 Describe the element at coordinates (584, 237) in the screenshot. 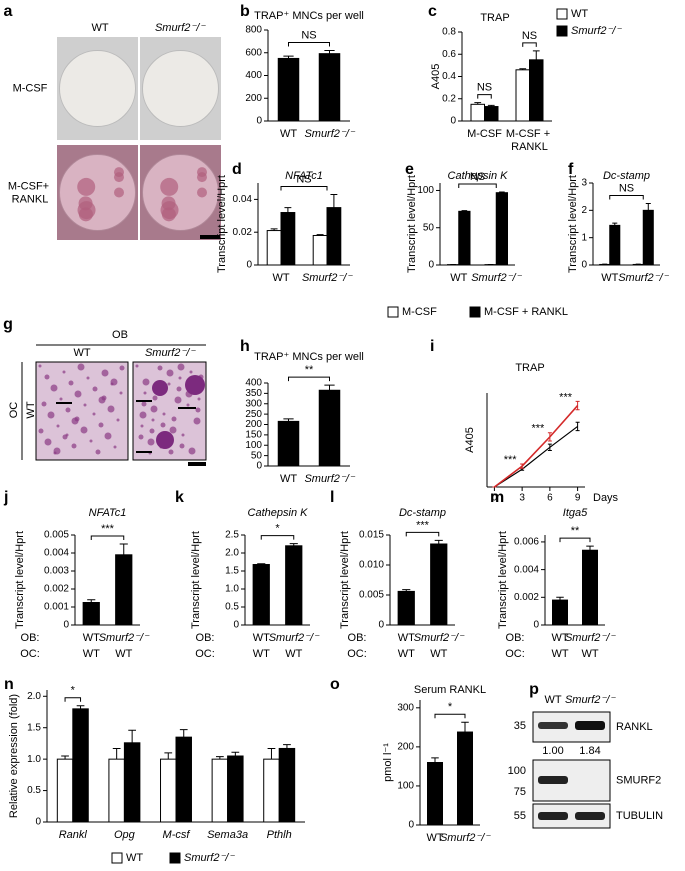

I see `y-tick-label: 1` at that location.